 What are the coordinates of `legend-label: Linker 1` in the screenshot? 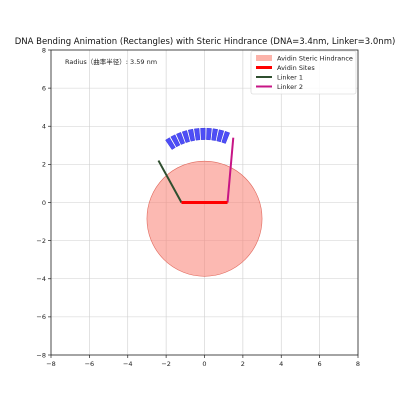 It's located at (290, 77).